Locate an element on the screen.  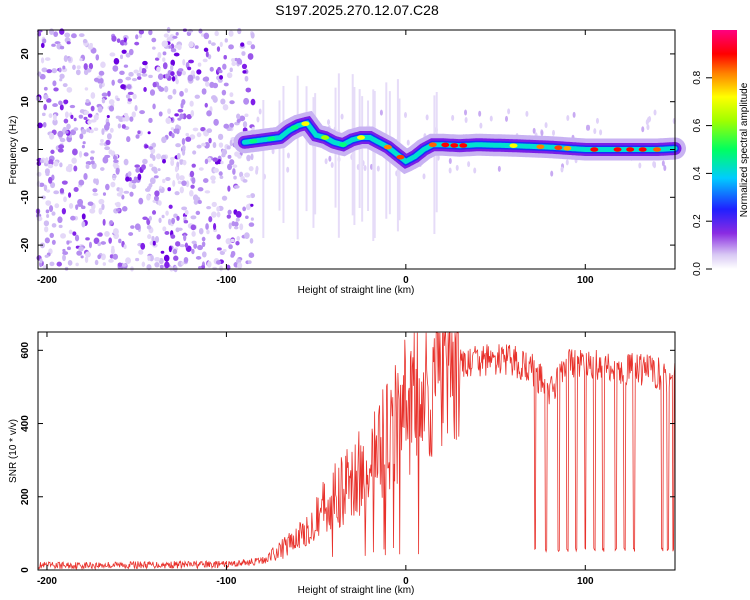
y-tick-label: 400 is located at coordinates (25, 423).